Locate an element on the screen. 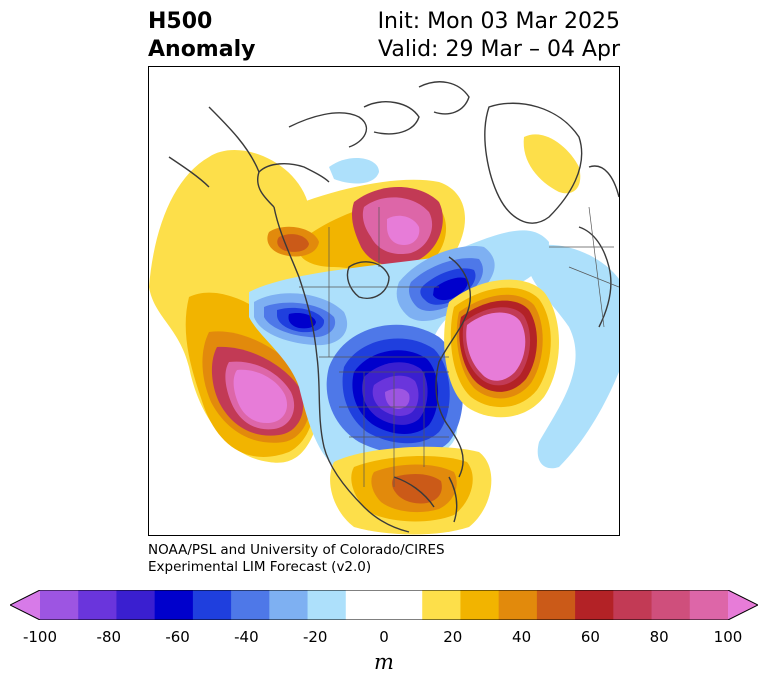 Image resolution: width=768 pixels, height=686 pixels. arctic-ridge is located at coordinates (357, 229).